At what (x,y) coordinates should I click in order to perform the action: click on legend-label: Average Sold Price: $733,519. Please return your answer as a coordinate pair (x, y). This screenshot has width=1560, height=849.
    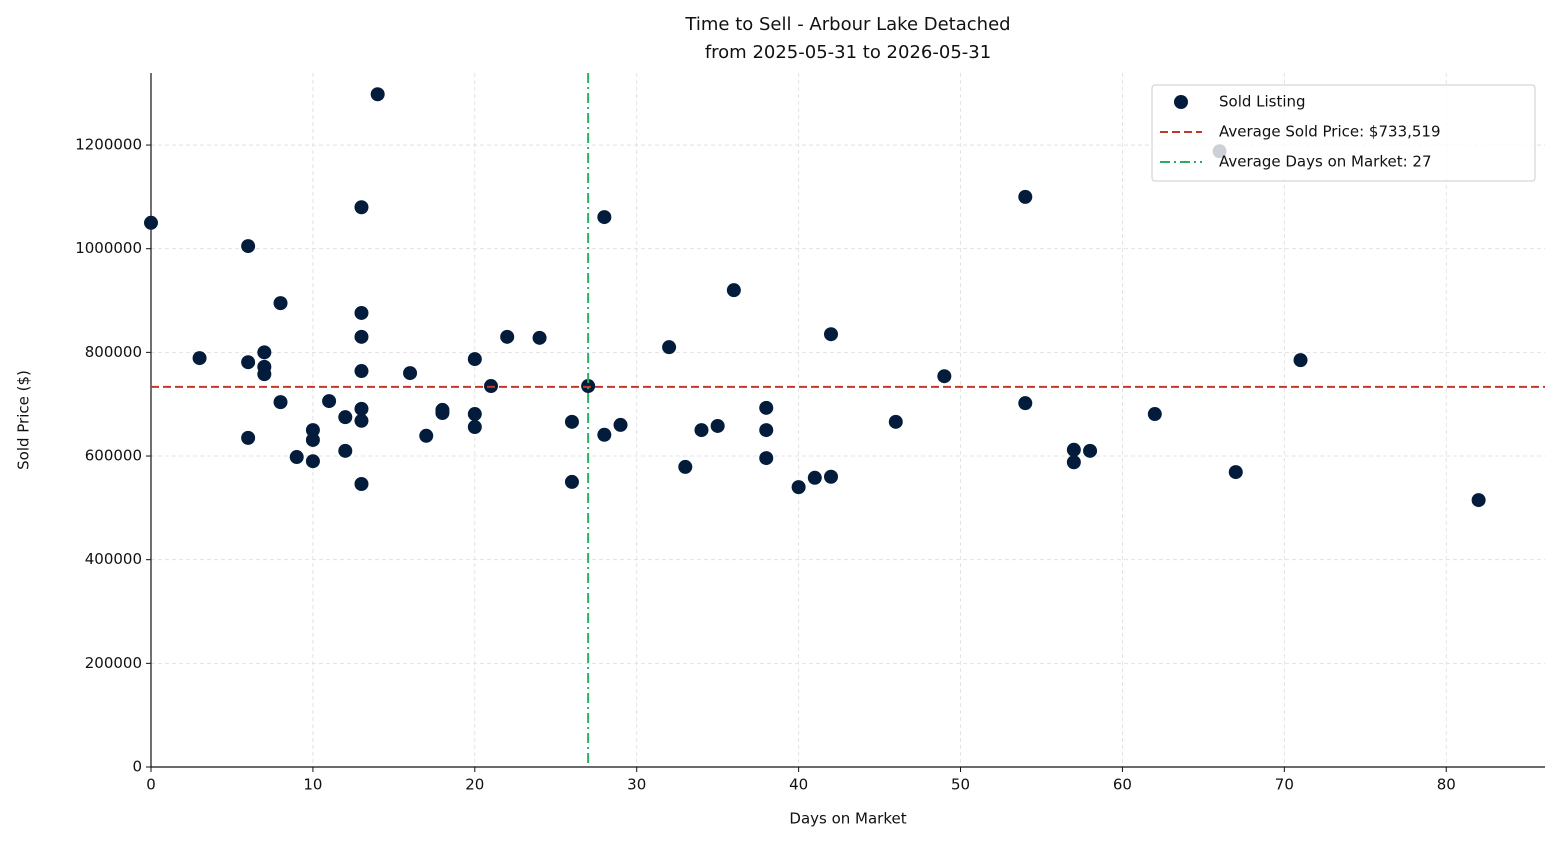
    Looking at the image, I should click on (1330, 132).